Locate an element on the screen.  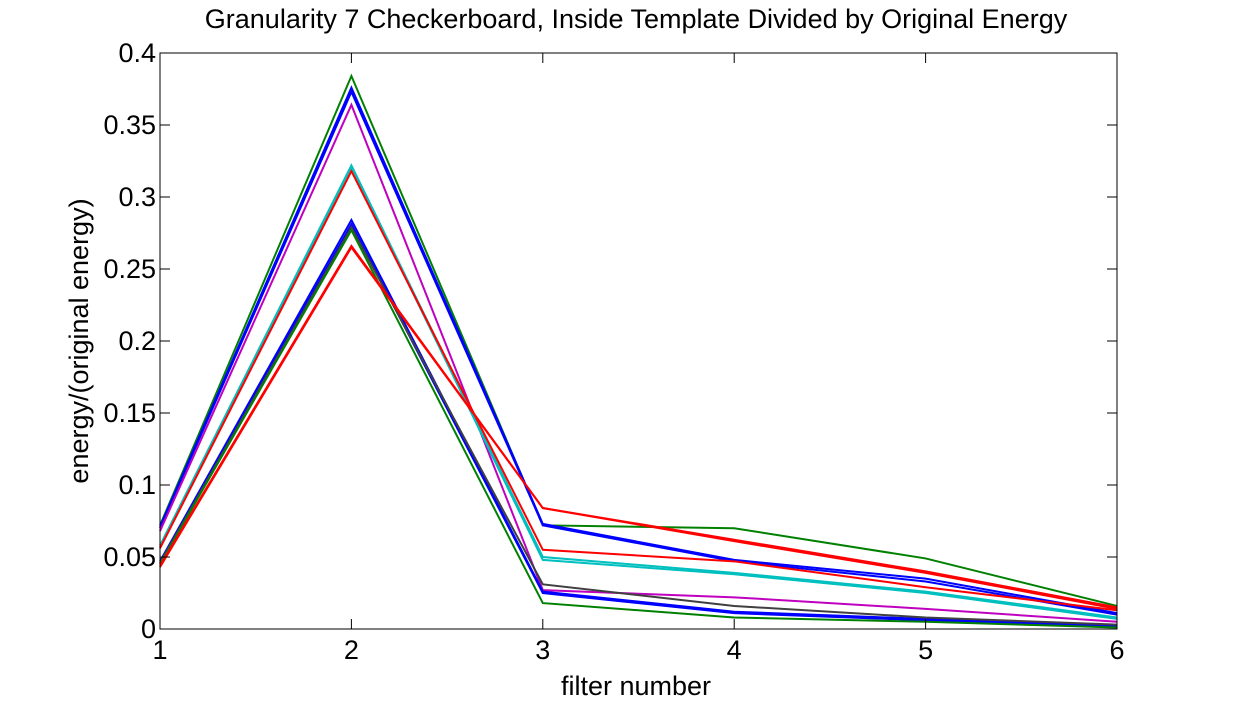
y-tick-label: 0.35 is located at coordinates (129, 125).